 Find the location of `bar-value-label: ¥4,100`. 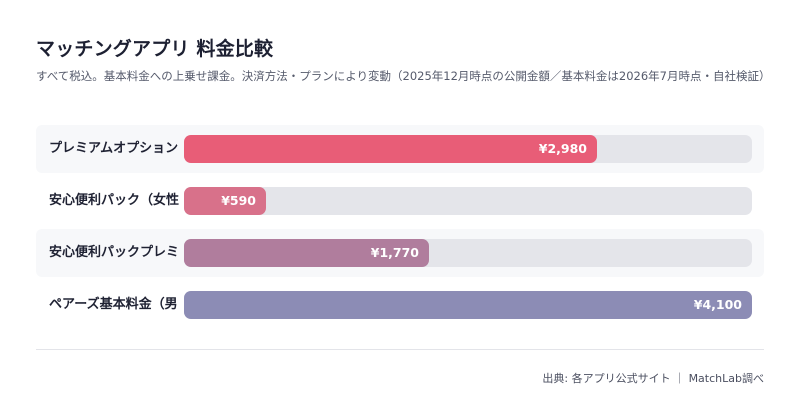

bar-value-label: ¥4,100 is located at coordinates (717, 304).